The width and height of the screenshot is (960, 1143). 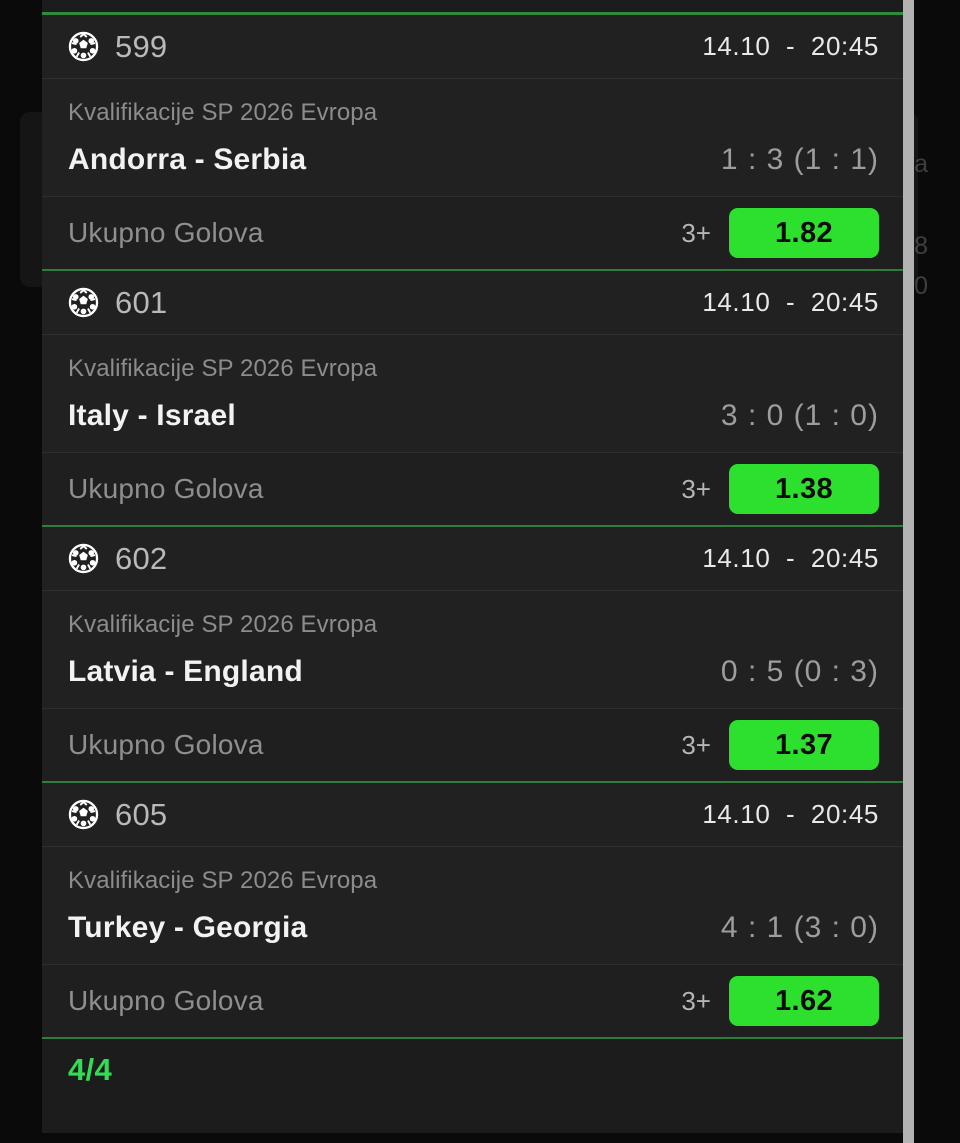 I want to click on match-score: 0 : 5 (0 : 3), so click(x=799, y=671).